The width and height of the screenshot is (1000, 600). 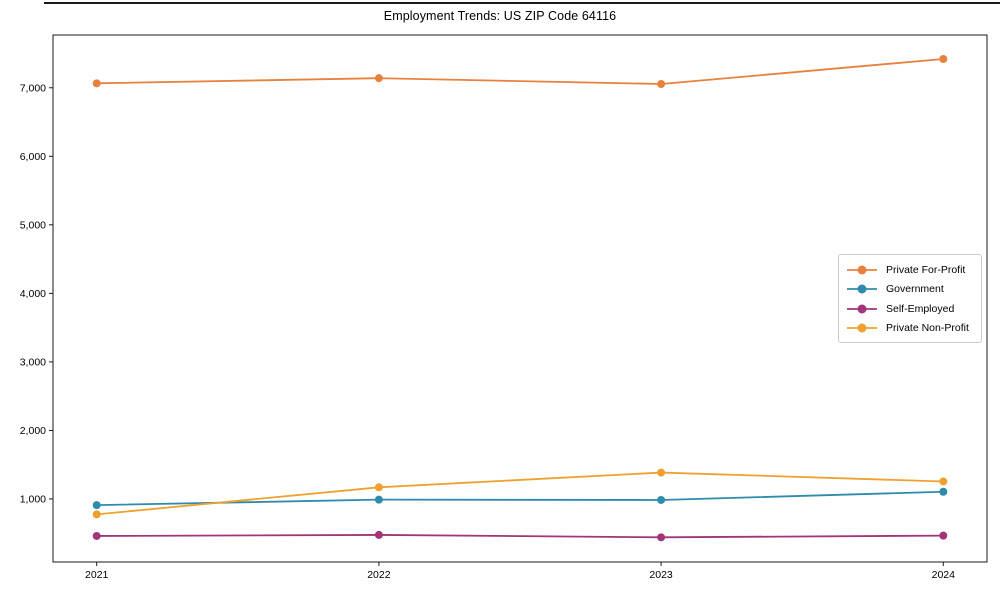 I want to click on y-tick-label: 5,000, so click(x=33, y=225).